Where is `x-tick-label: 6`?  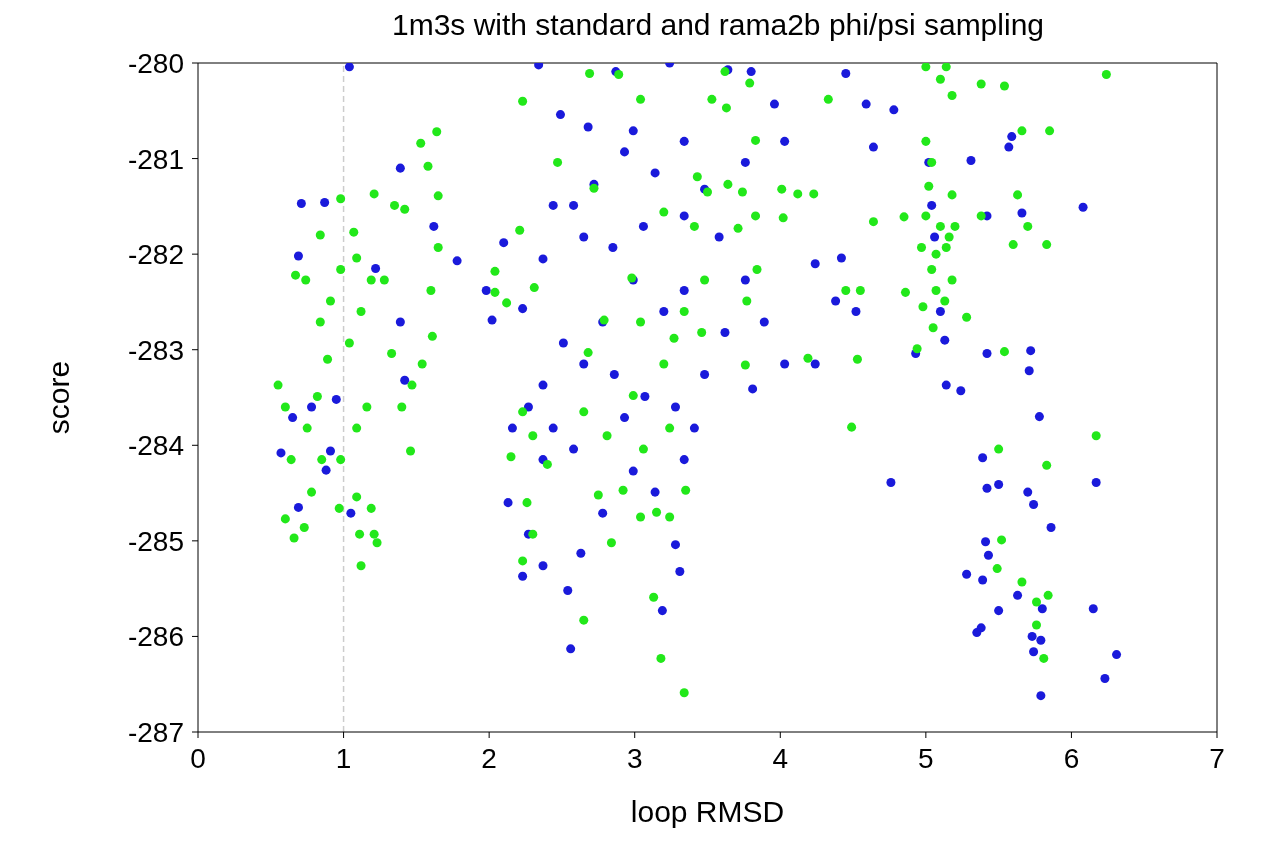
x-tick-label: 6 is located at coordinates (1071, 758).